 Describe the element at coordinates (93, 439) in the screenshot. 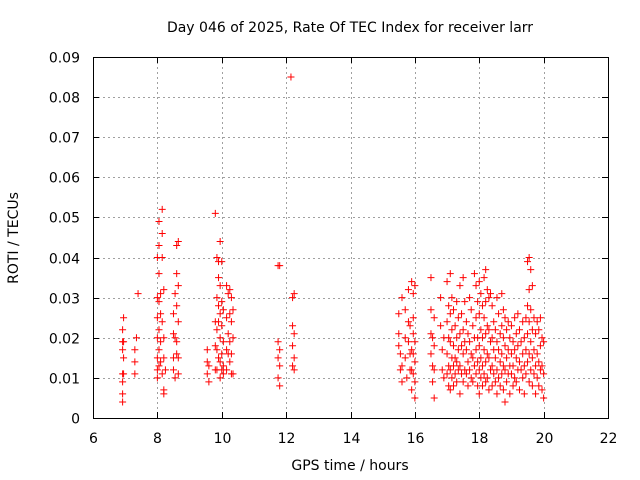

I see `x-tick-label: 6` at that location.